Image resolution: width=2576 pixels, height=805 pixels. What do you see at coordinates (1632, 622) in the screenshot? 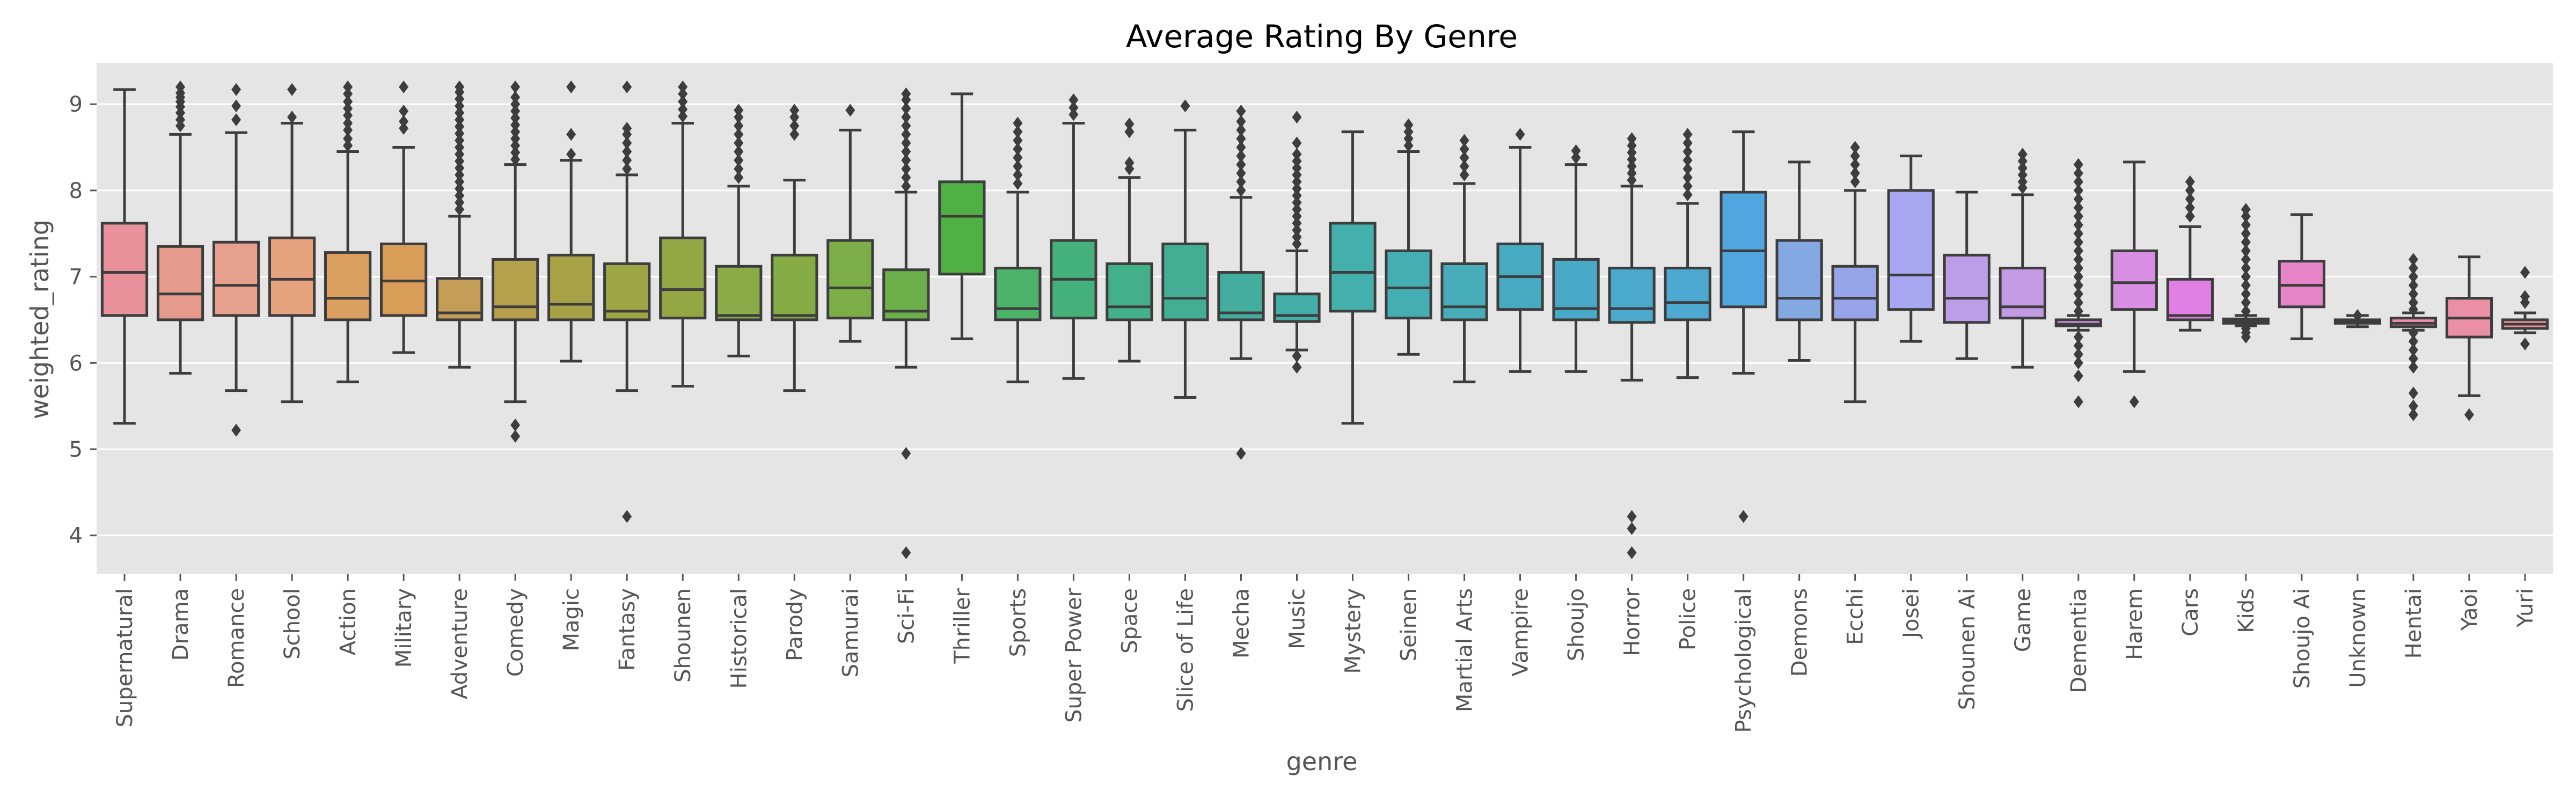
I see `x-tick-label: Horror` at bounding box center [1632, 622].